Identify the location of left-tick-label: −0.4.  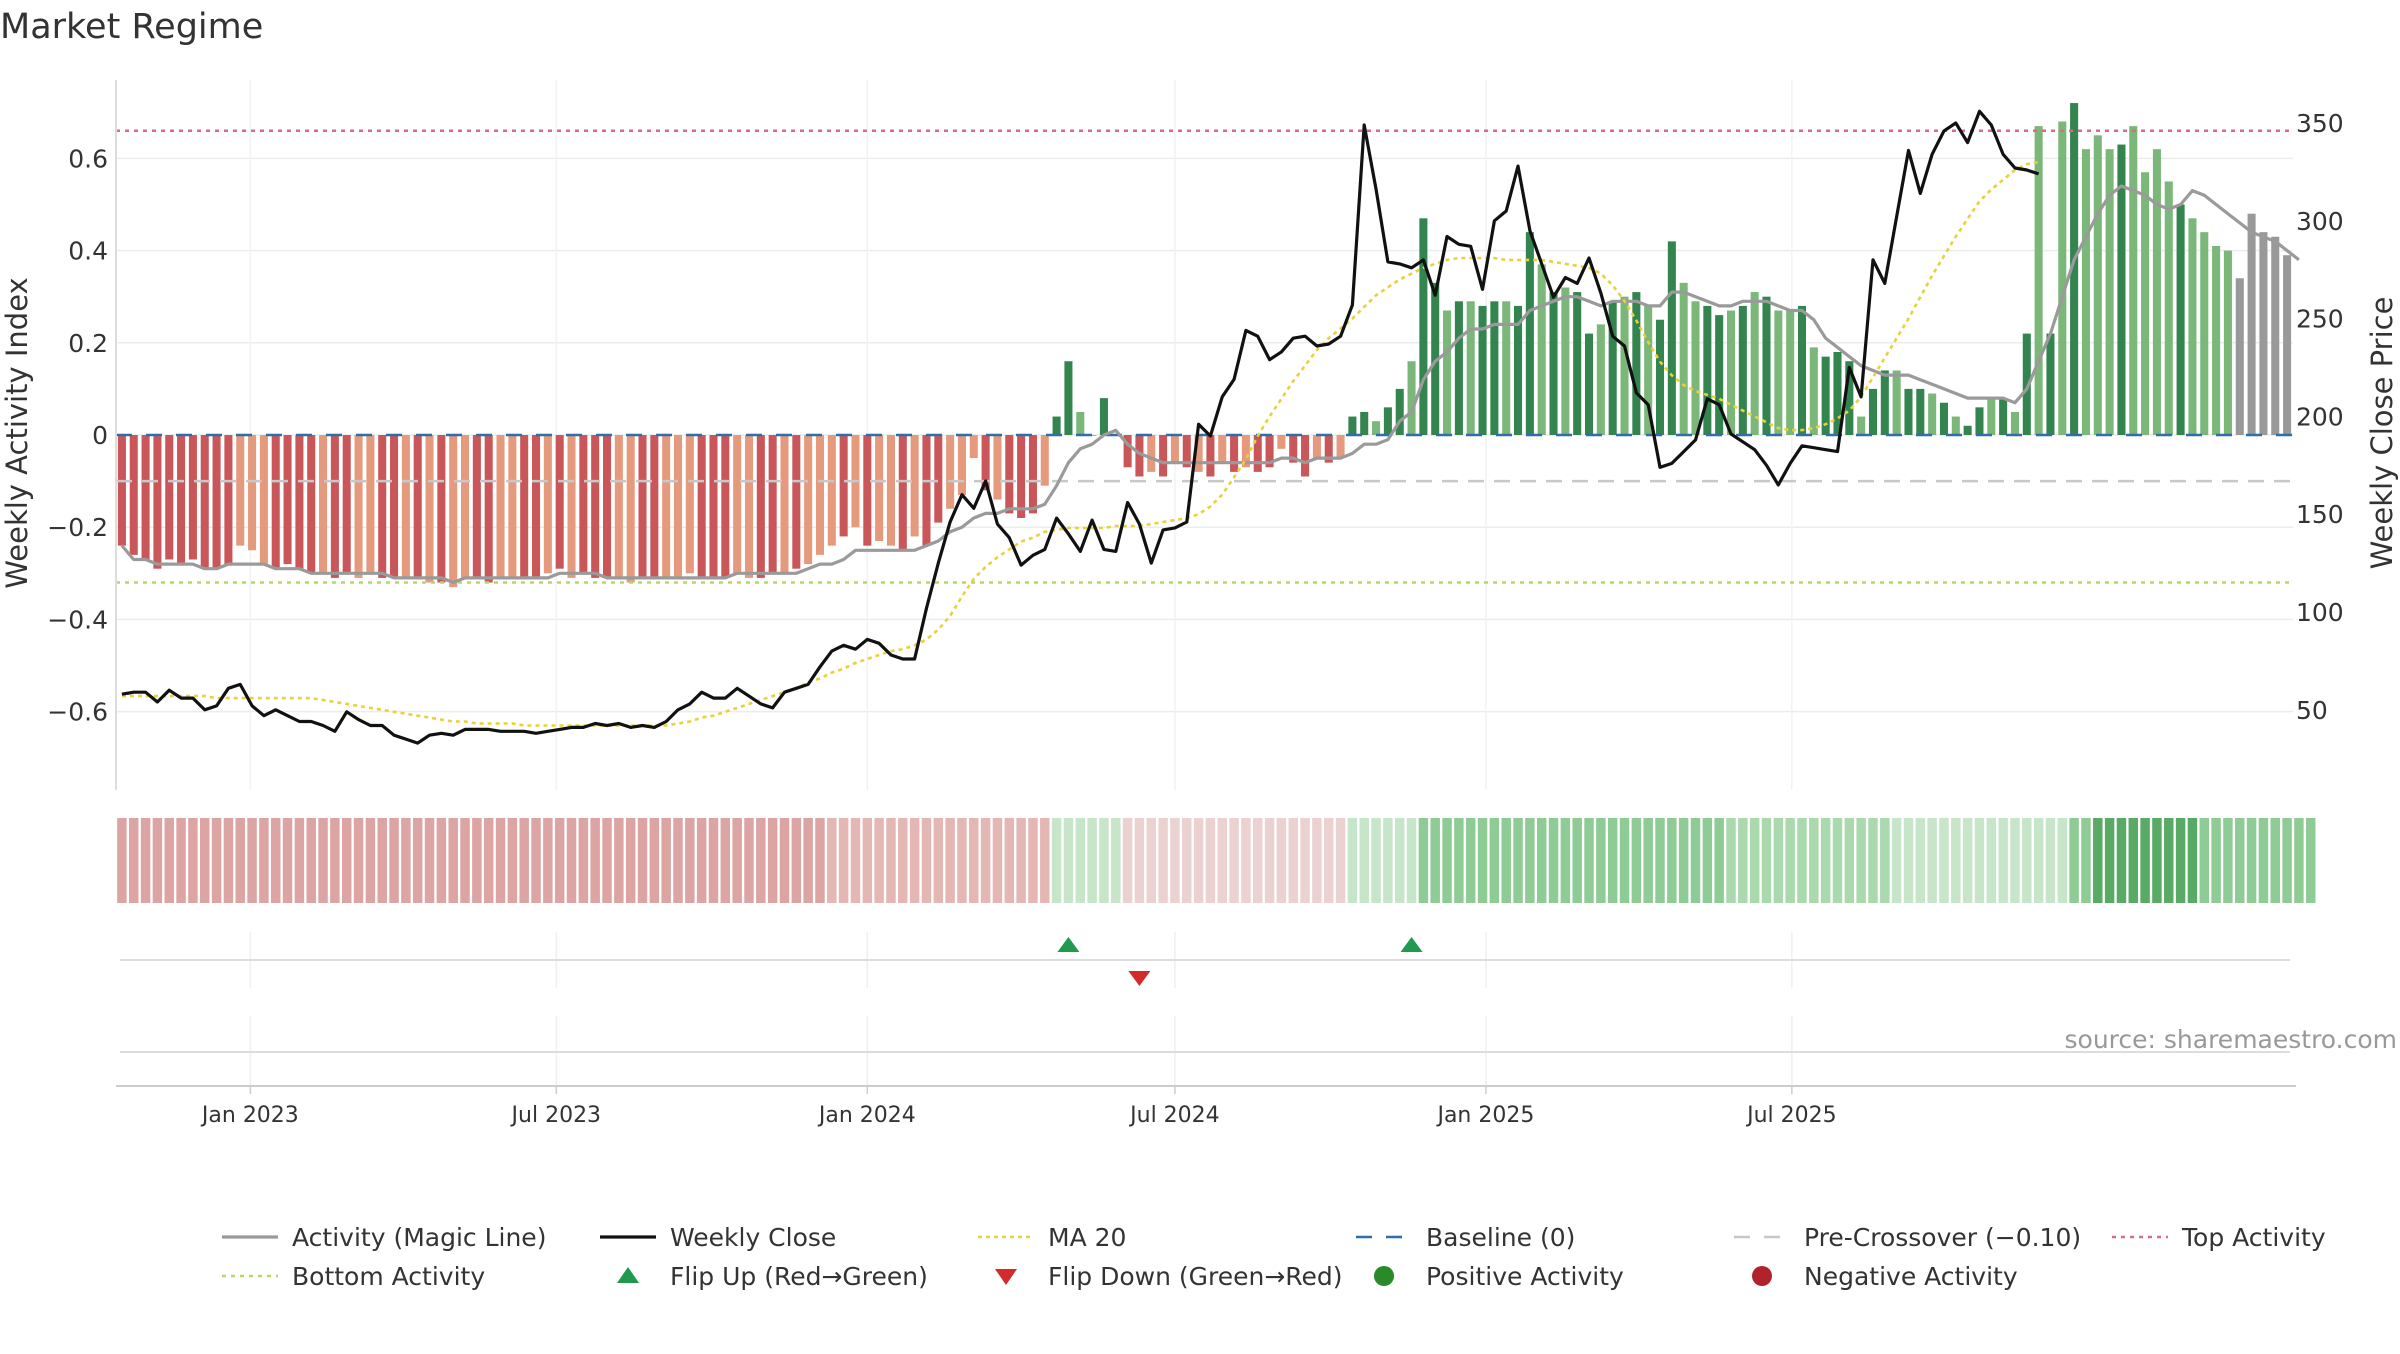
(77, 619).